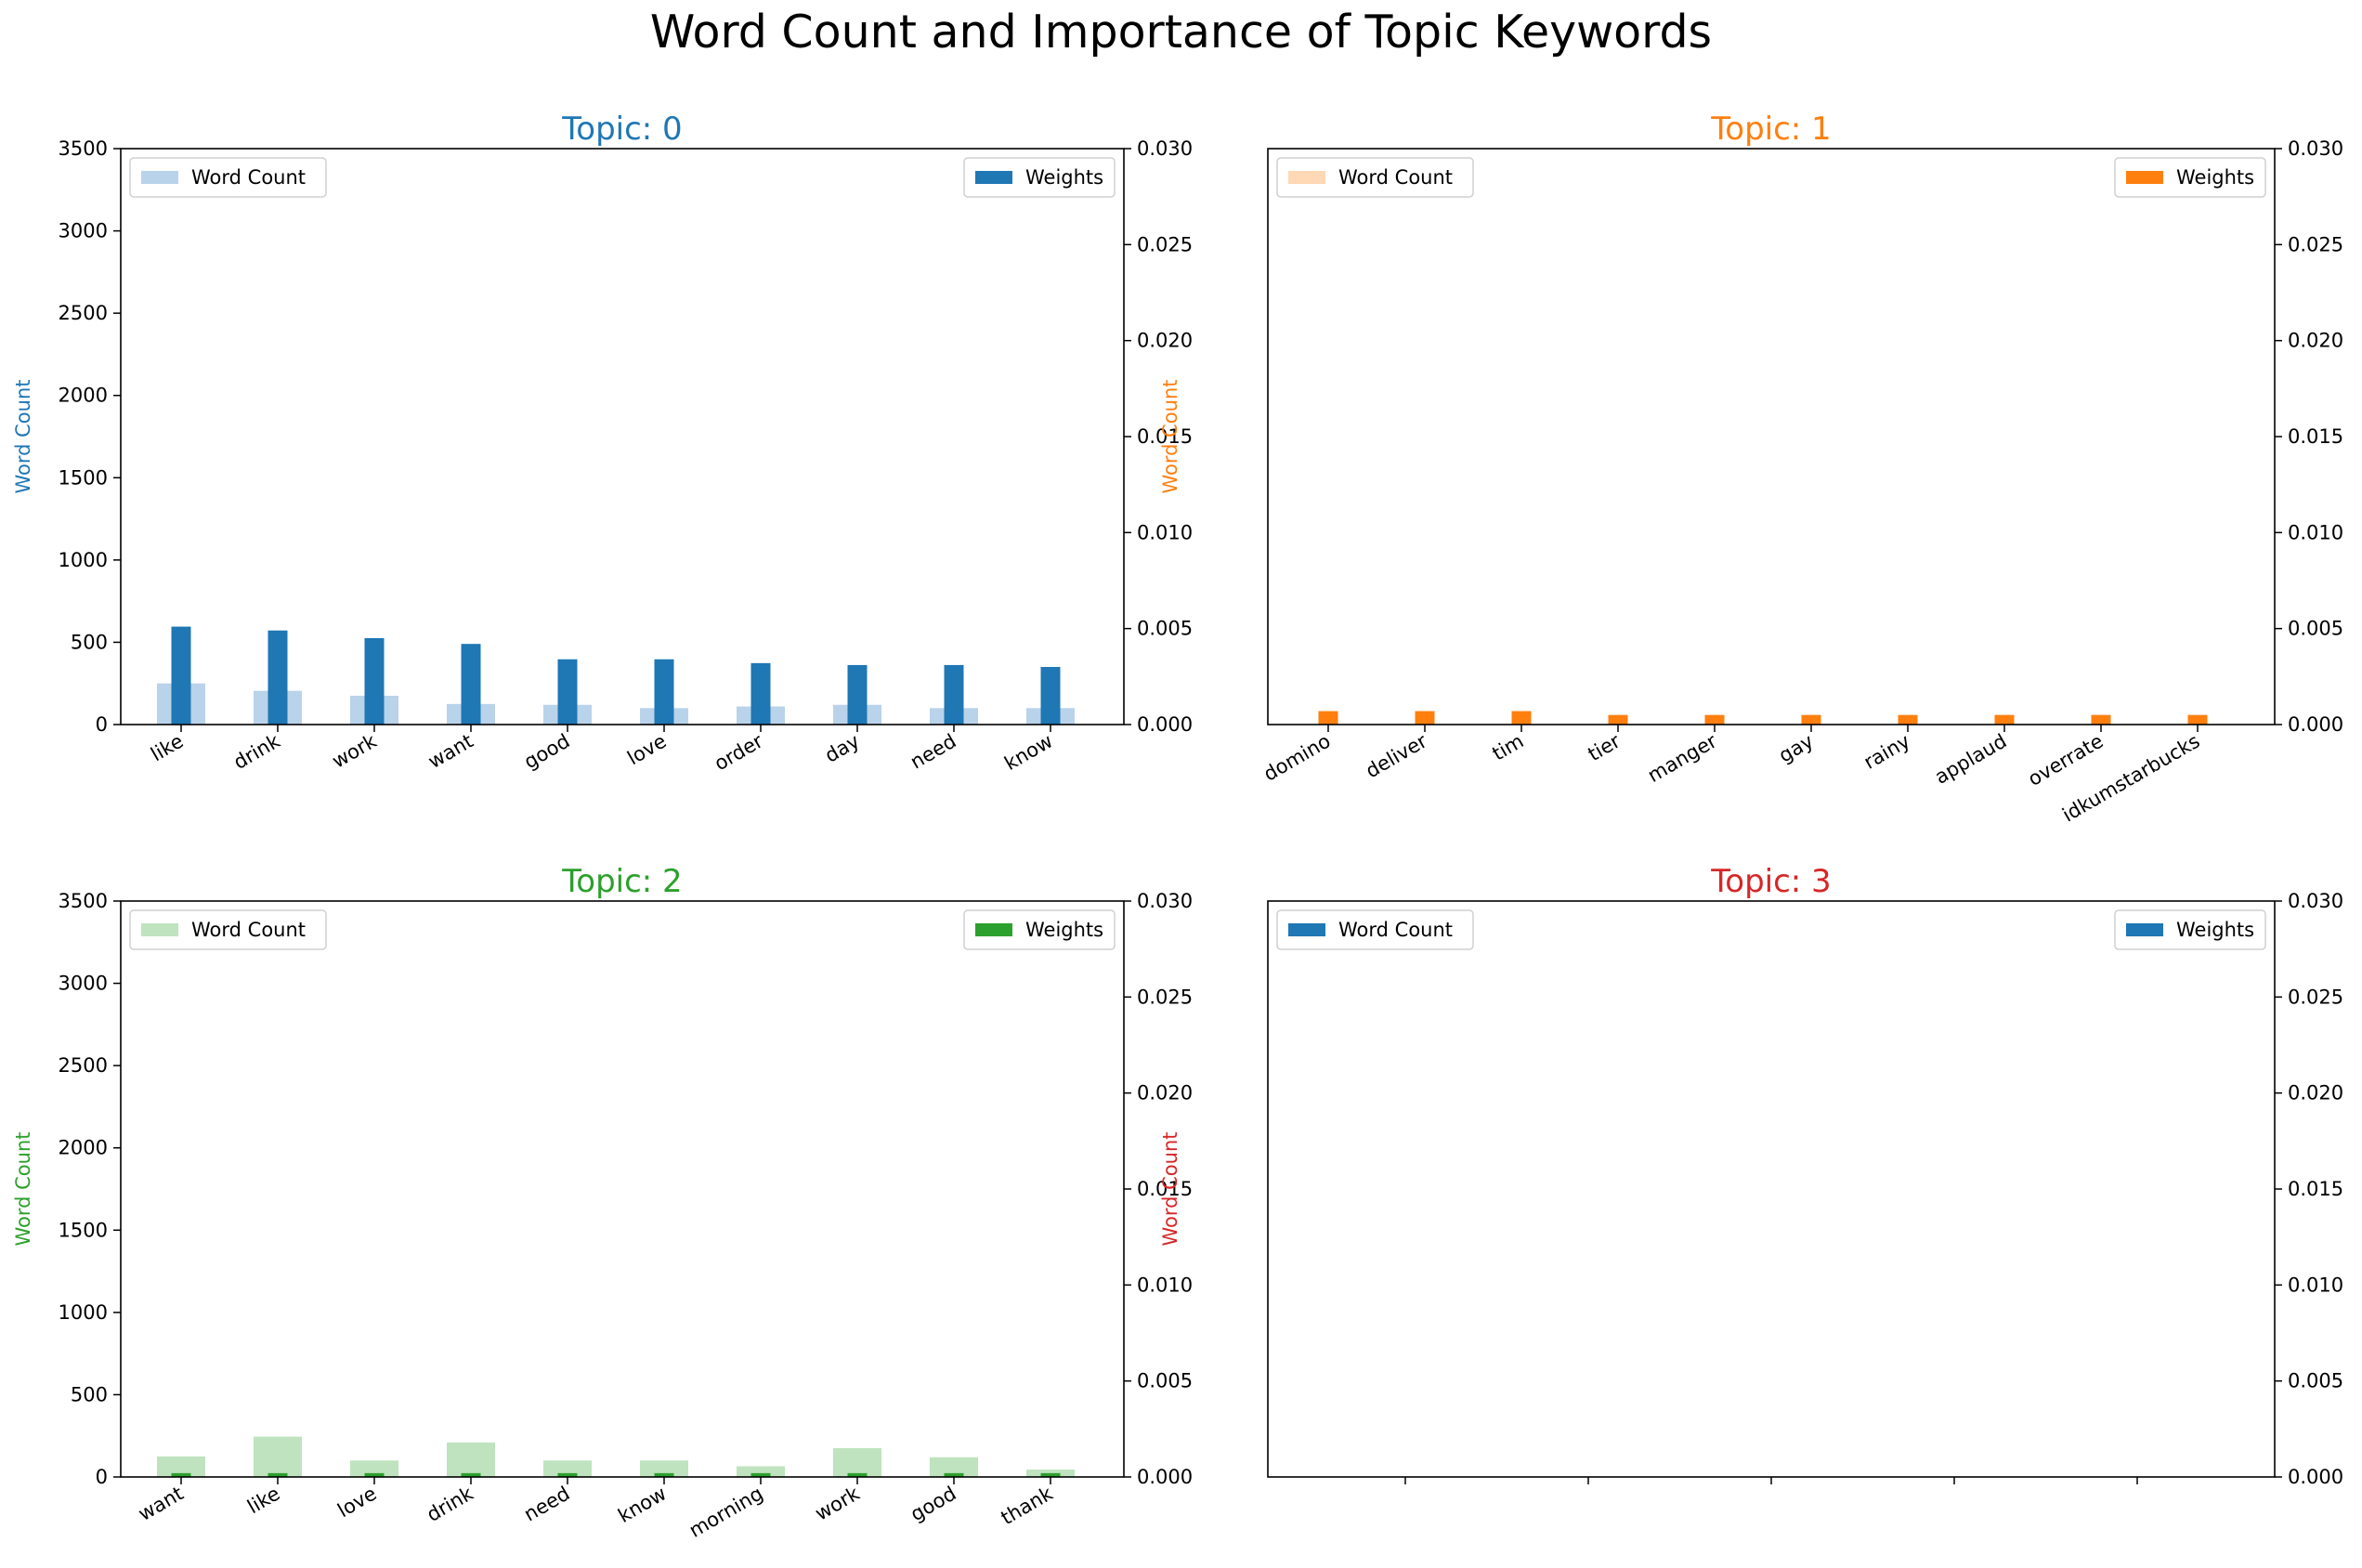  What do you see at coordinates (1683, 758) in the screenshot?
I see `x-tick-label: manger` at bounding box center [1683, 758].